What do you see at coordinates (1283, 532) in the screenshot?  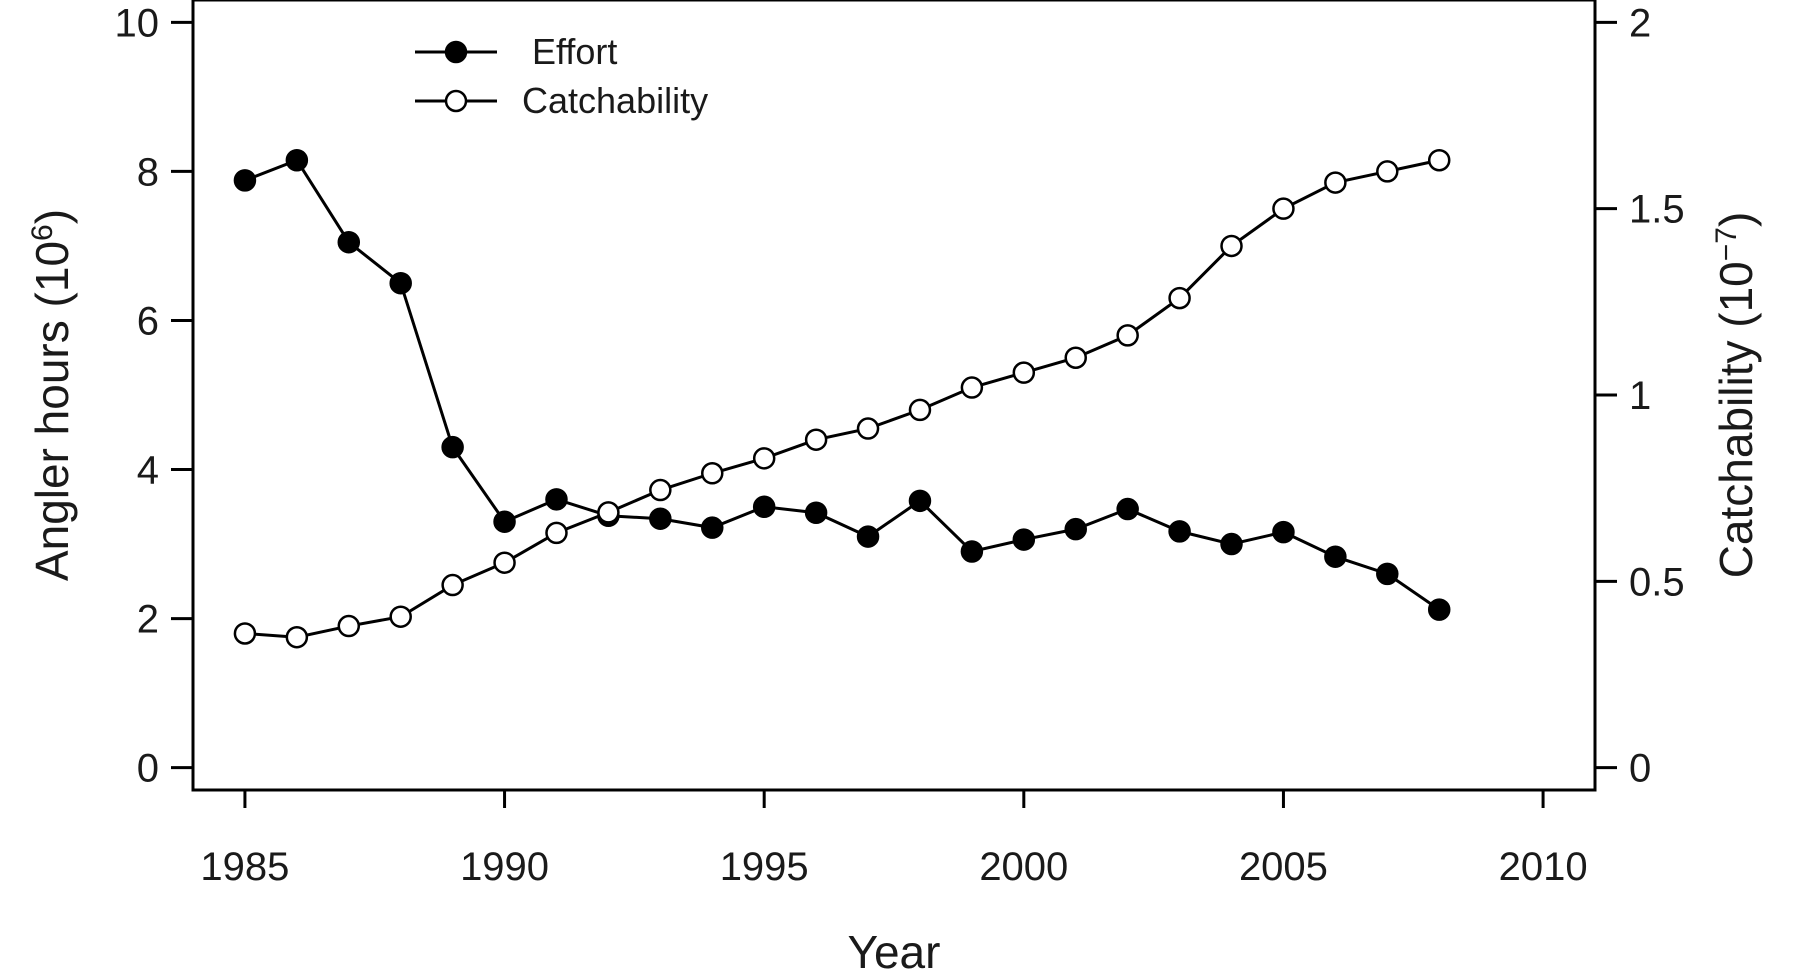 I see `effort-point-2005` at bounding box center [1283, 532].